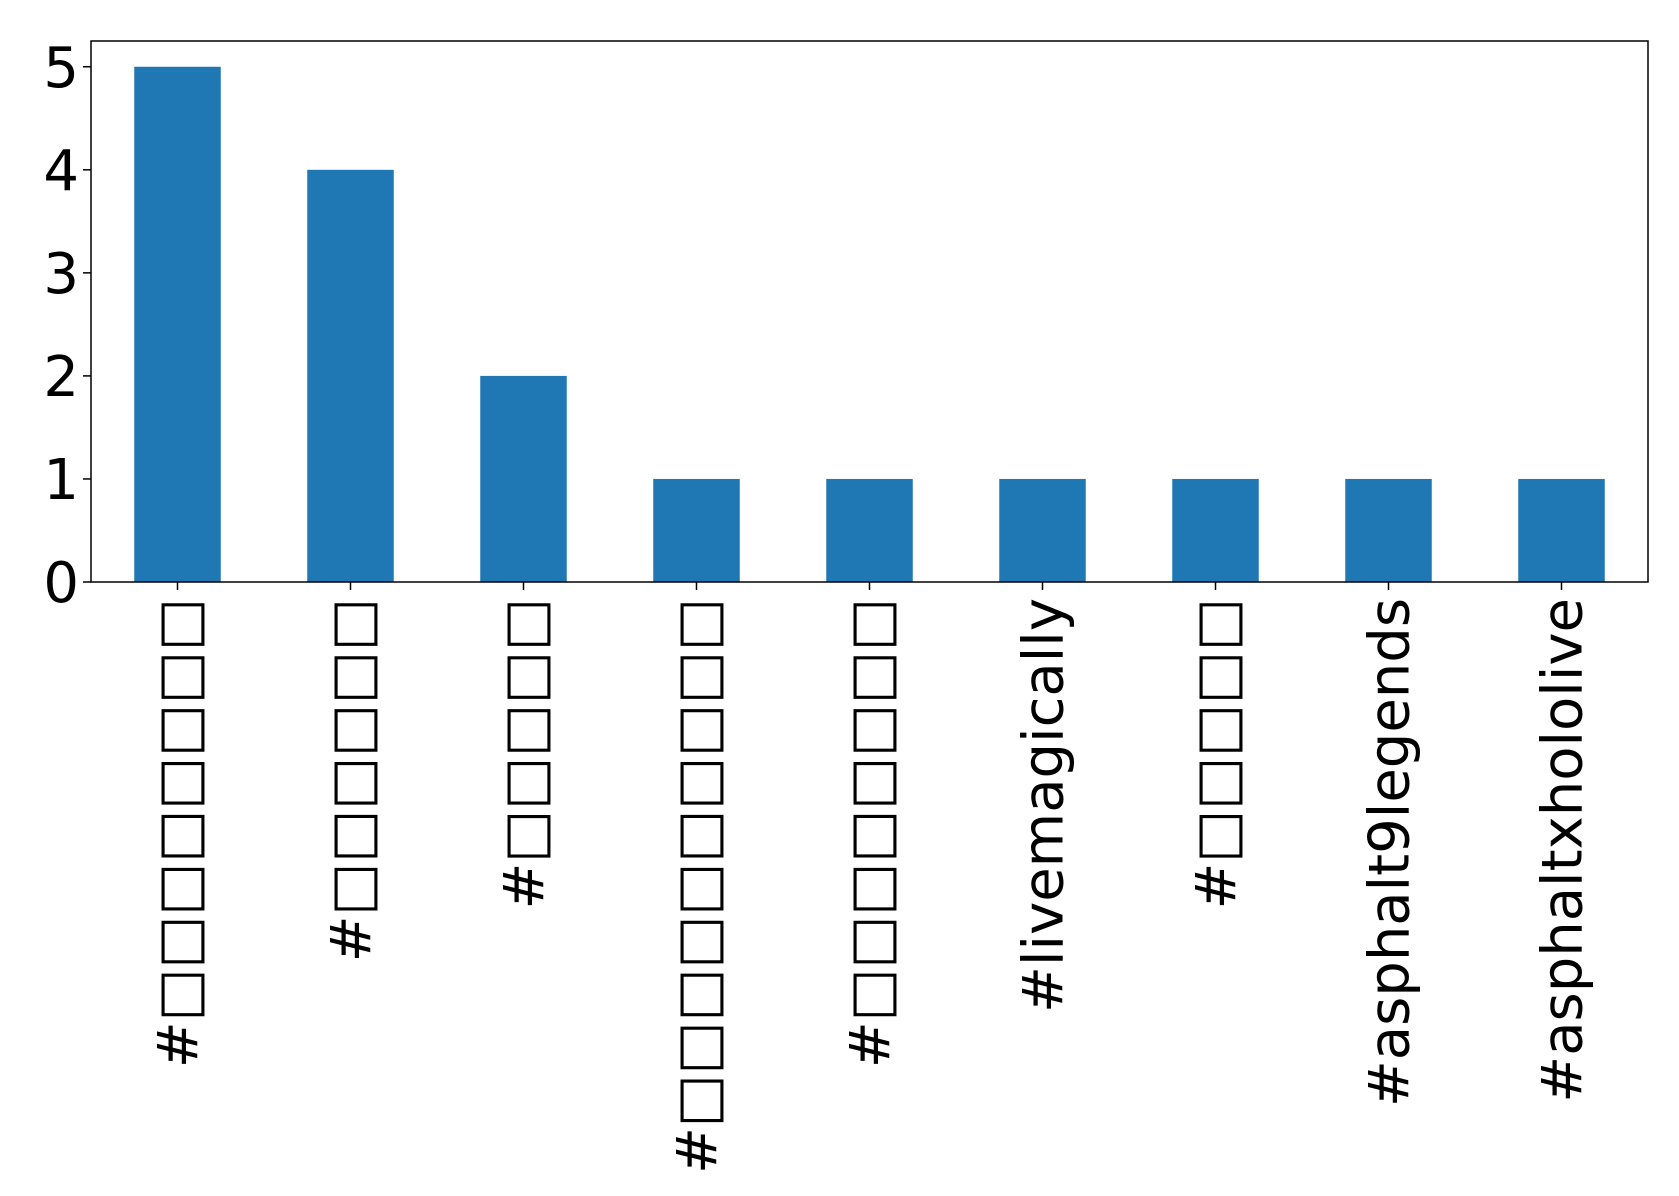 The image size is (1679, 1196). What do you see at coordinates (61, 377) in the screenshot?
I see `y-tick-label: 2` at bounding box center [61, 377].